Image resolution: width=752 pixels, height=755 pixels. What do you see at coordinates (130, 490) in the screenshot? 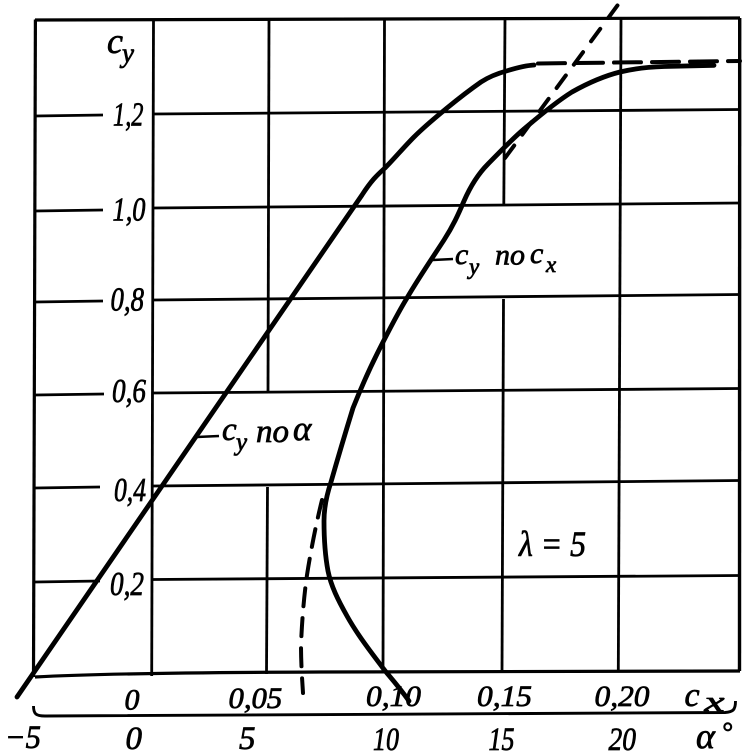
I see `svg-text: 0,4` at bounding box center [130, 490].